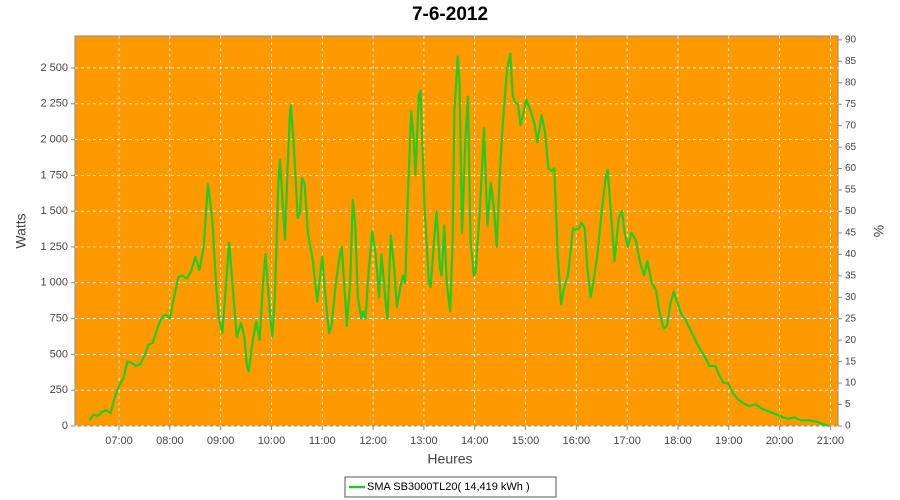 The width and height of the screenshot is (900, 500). Describe the element at coordinates (54, 104) in the screenshot. I see `y-tick-label: 2 250` at that location.